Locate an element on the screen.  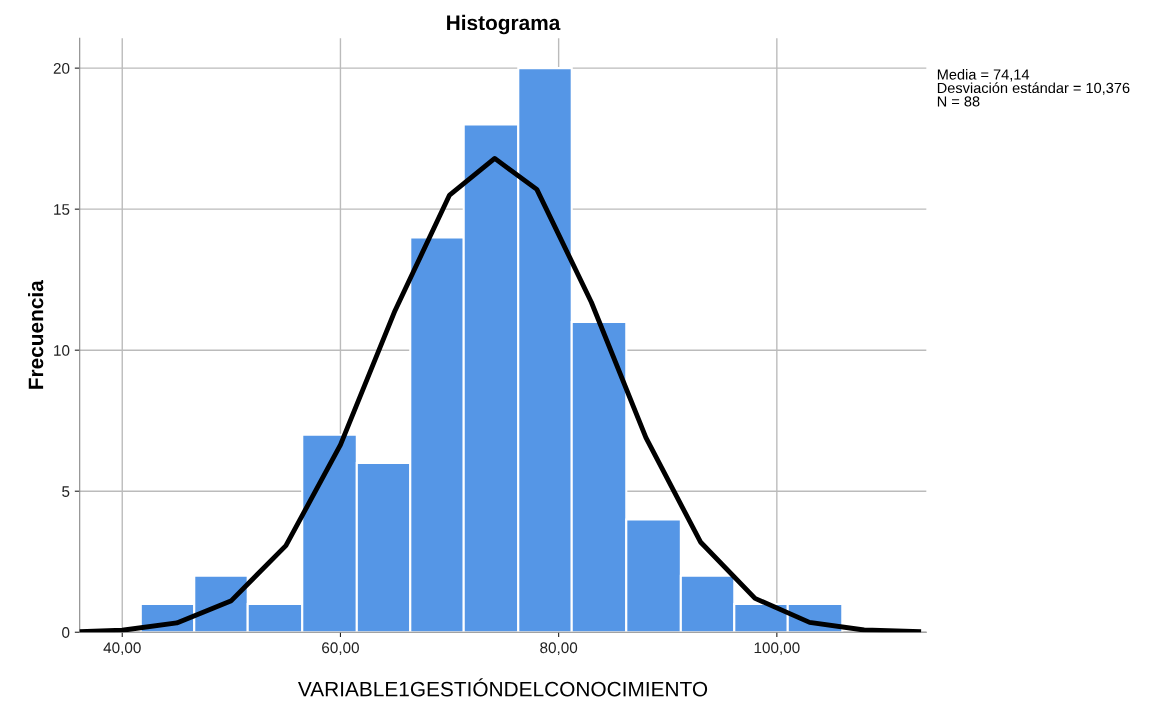
x-tick-label: 80,00 is located at coordinates (559, 648).